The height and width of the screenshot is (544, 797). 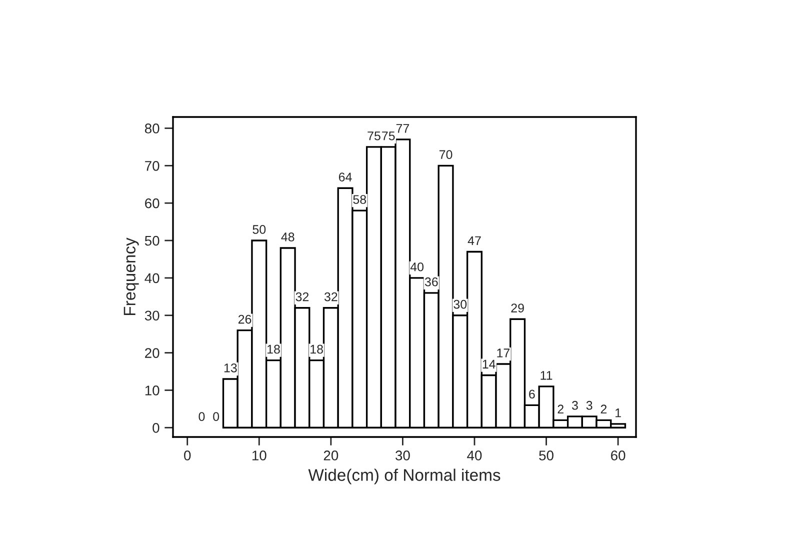 What do you see at coordinates (404, 476) in the screenshot?
I see `x-axis-title: Wide(cm) of Normal items` at bounding box center [404, 476].